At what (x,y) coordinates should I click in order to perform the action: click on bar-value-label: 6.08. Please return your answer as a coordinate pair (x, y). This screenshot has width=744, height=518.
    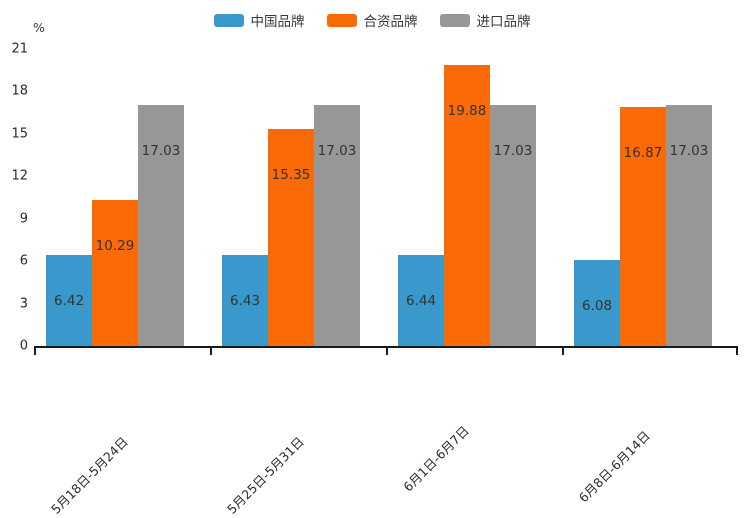
    Looking at the image, I should click on (597, 306).